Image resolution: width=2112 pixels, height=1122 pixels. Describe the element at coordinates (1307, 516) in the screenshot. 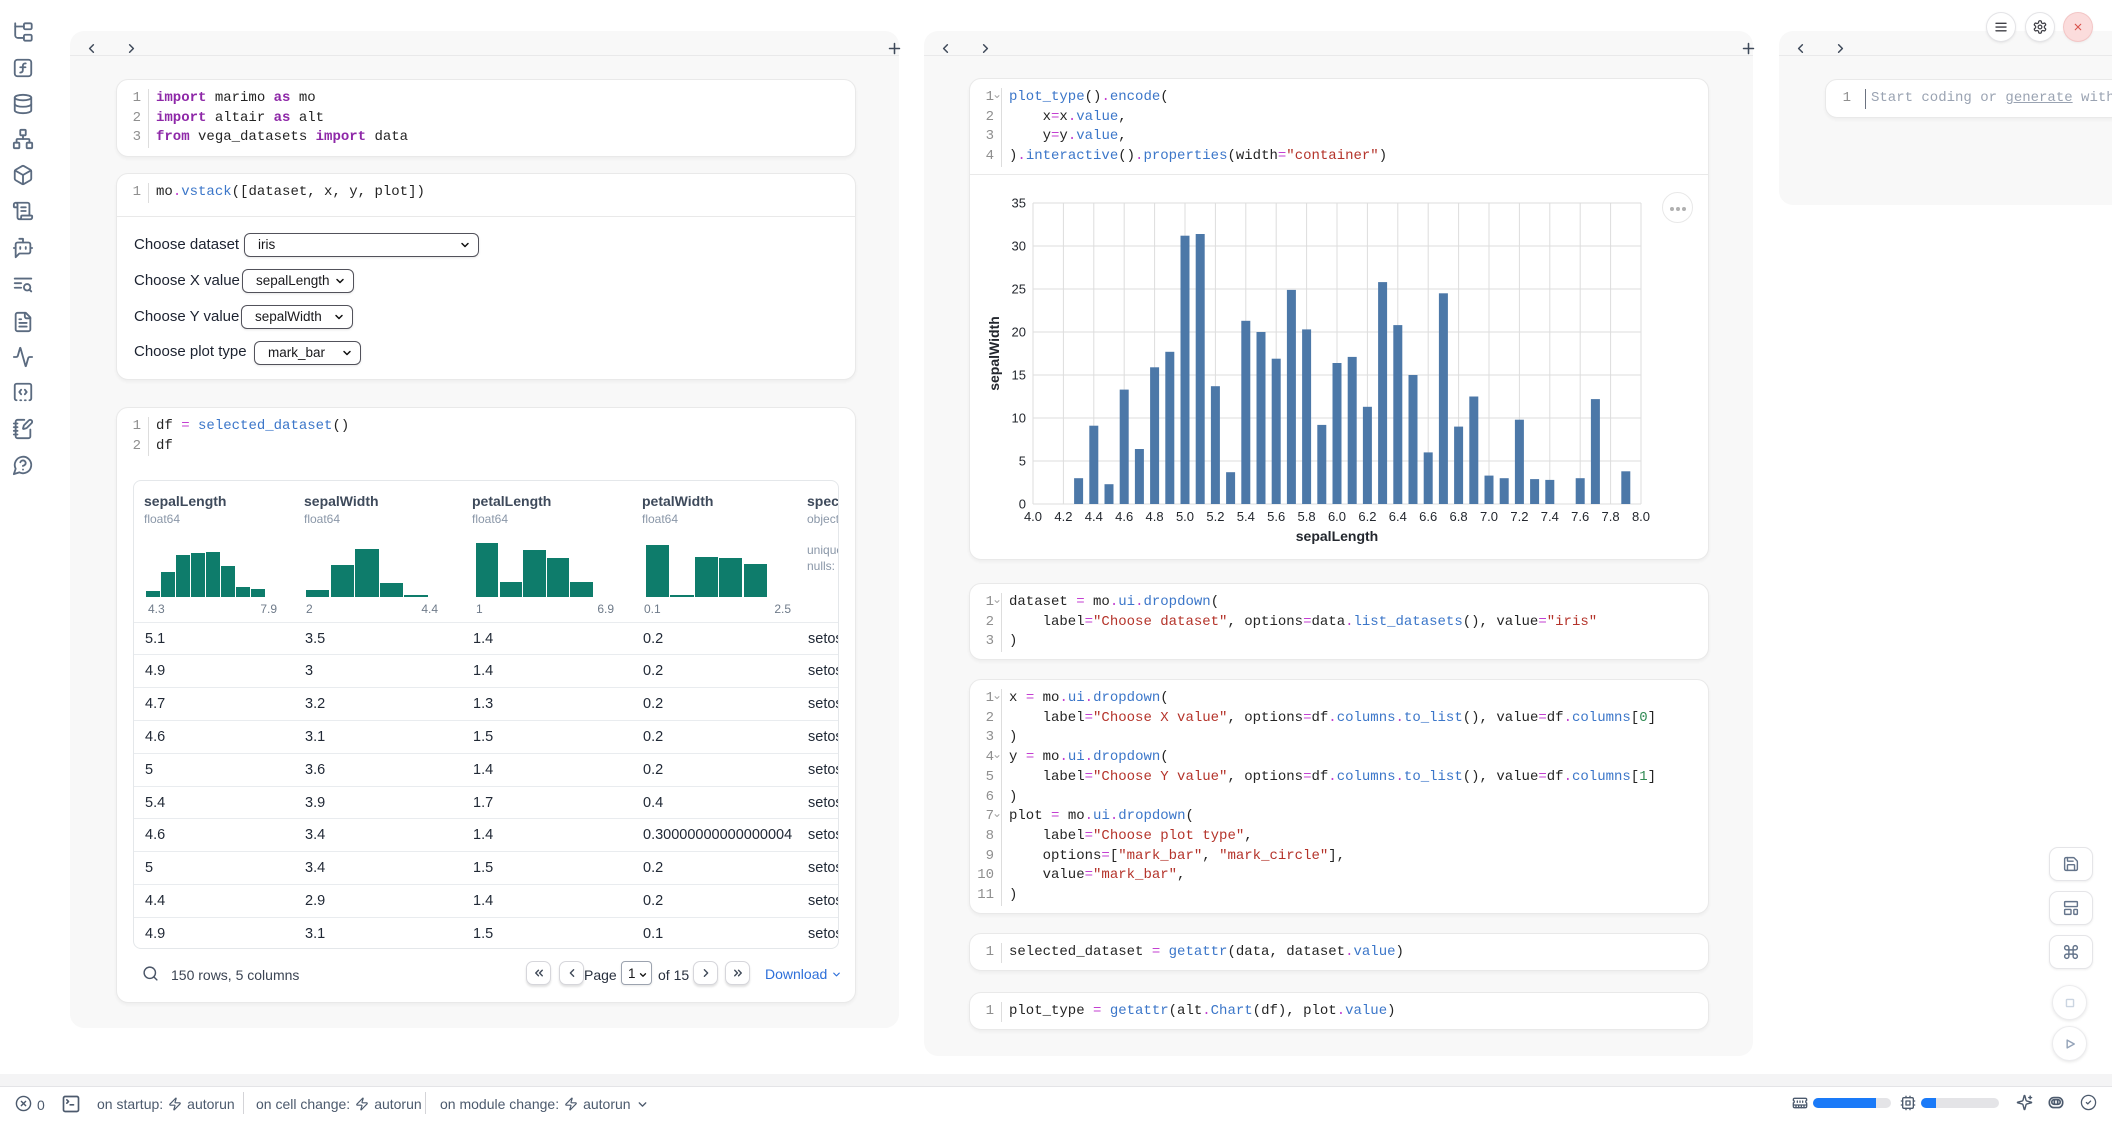

I see `svg-text: 5.8` at that location.